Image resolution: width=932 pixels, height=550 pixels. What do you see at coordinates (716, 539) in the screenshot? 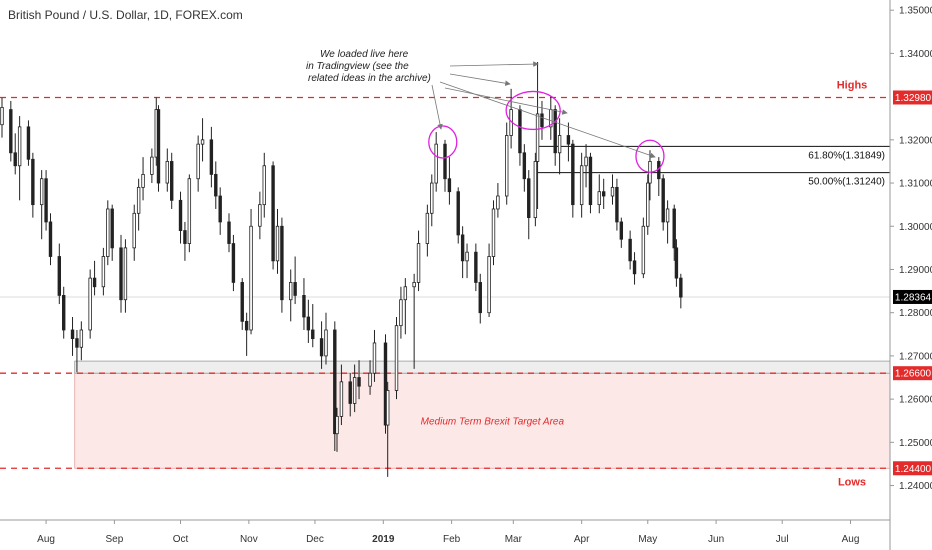
I see `x-tick-label: Jun` at bounding box center [716, 539].